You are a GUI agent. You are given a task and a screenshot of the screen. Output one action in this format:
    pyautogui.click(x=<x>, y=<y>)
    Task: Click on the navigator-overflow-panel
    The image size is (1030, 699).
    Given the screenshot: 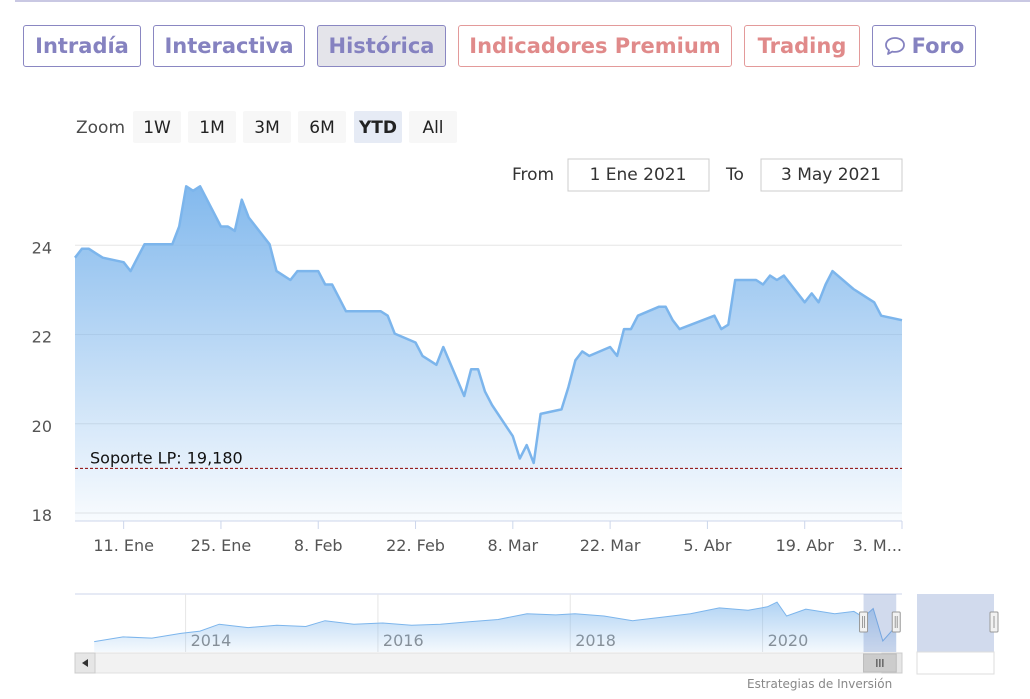 What is the action you would take?
    pyautogui.click(x=955, y=623)
    